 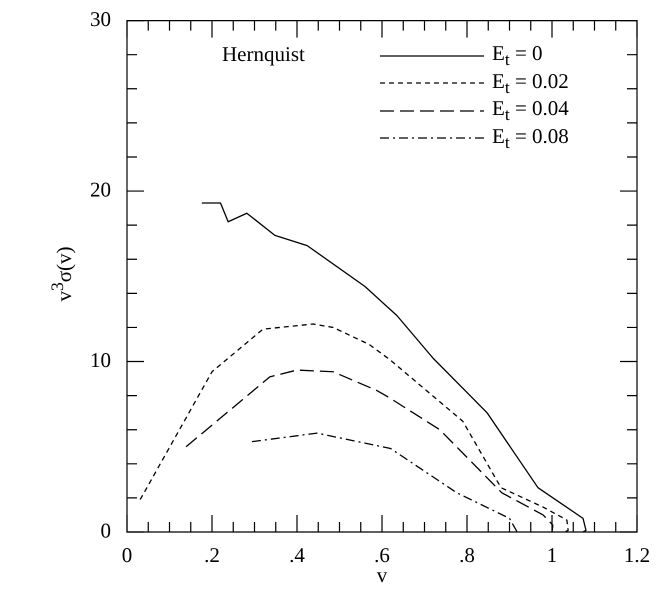 What do you see at coordinates (100, 190) in the screenshot?
I see `y-tick-label: 20` at bounding box center [100, 190].